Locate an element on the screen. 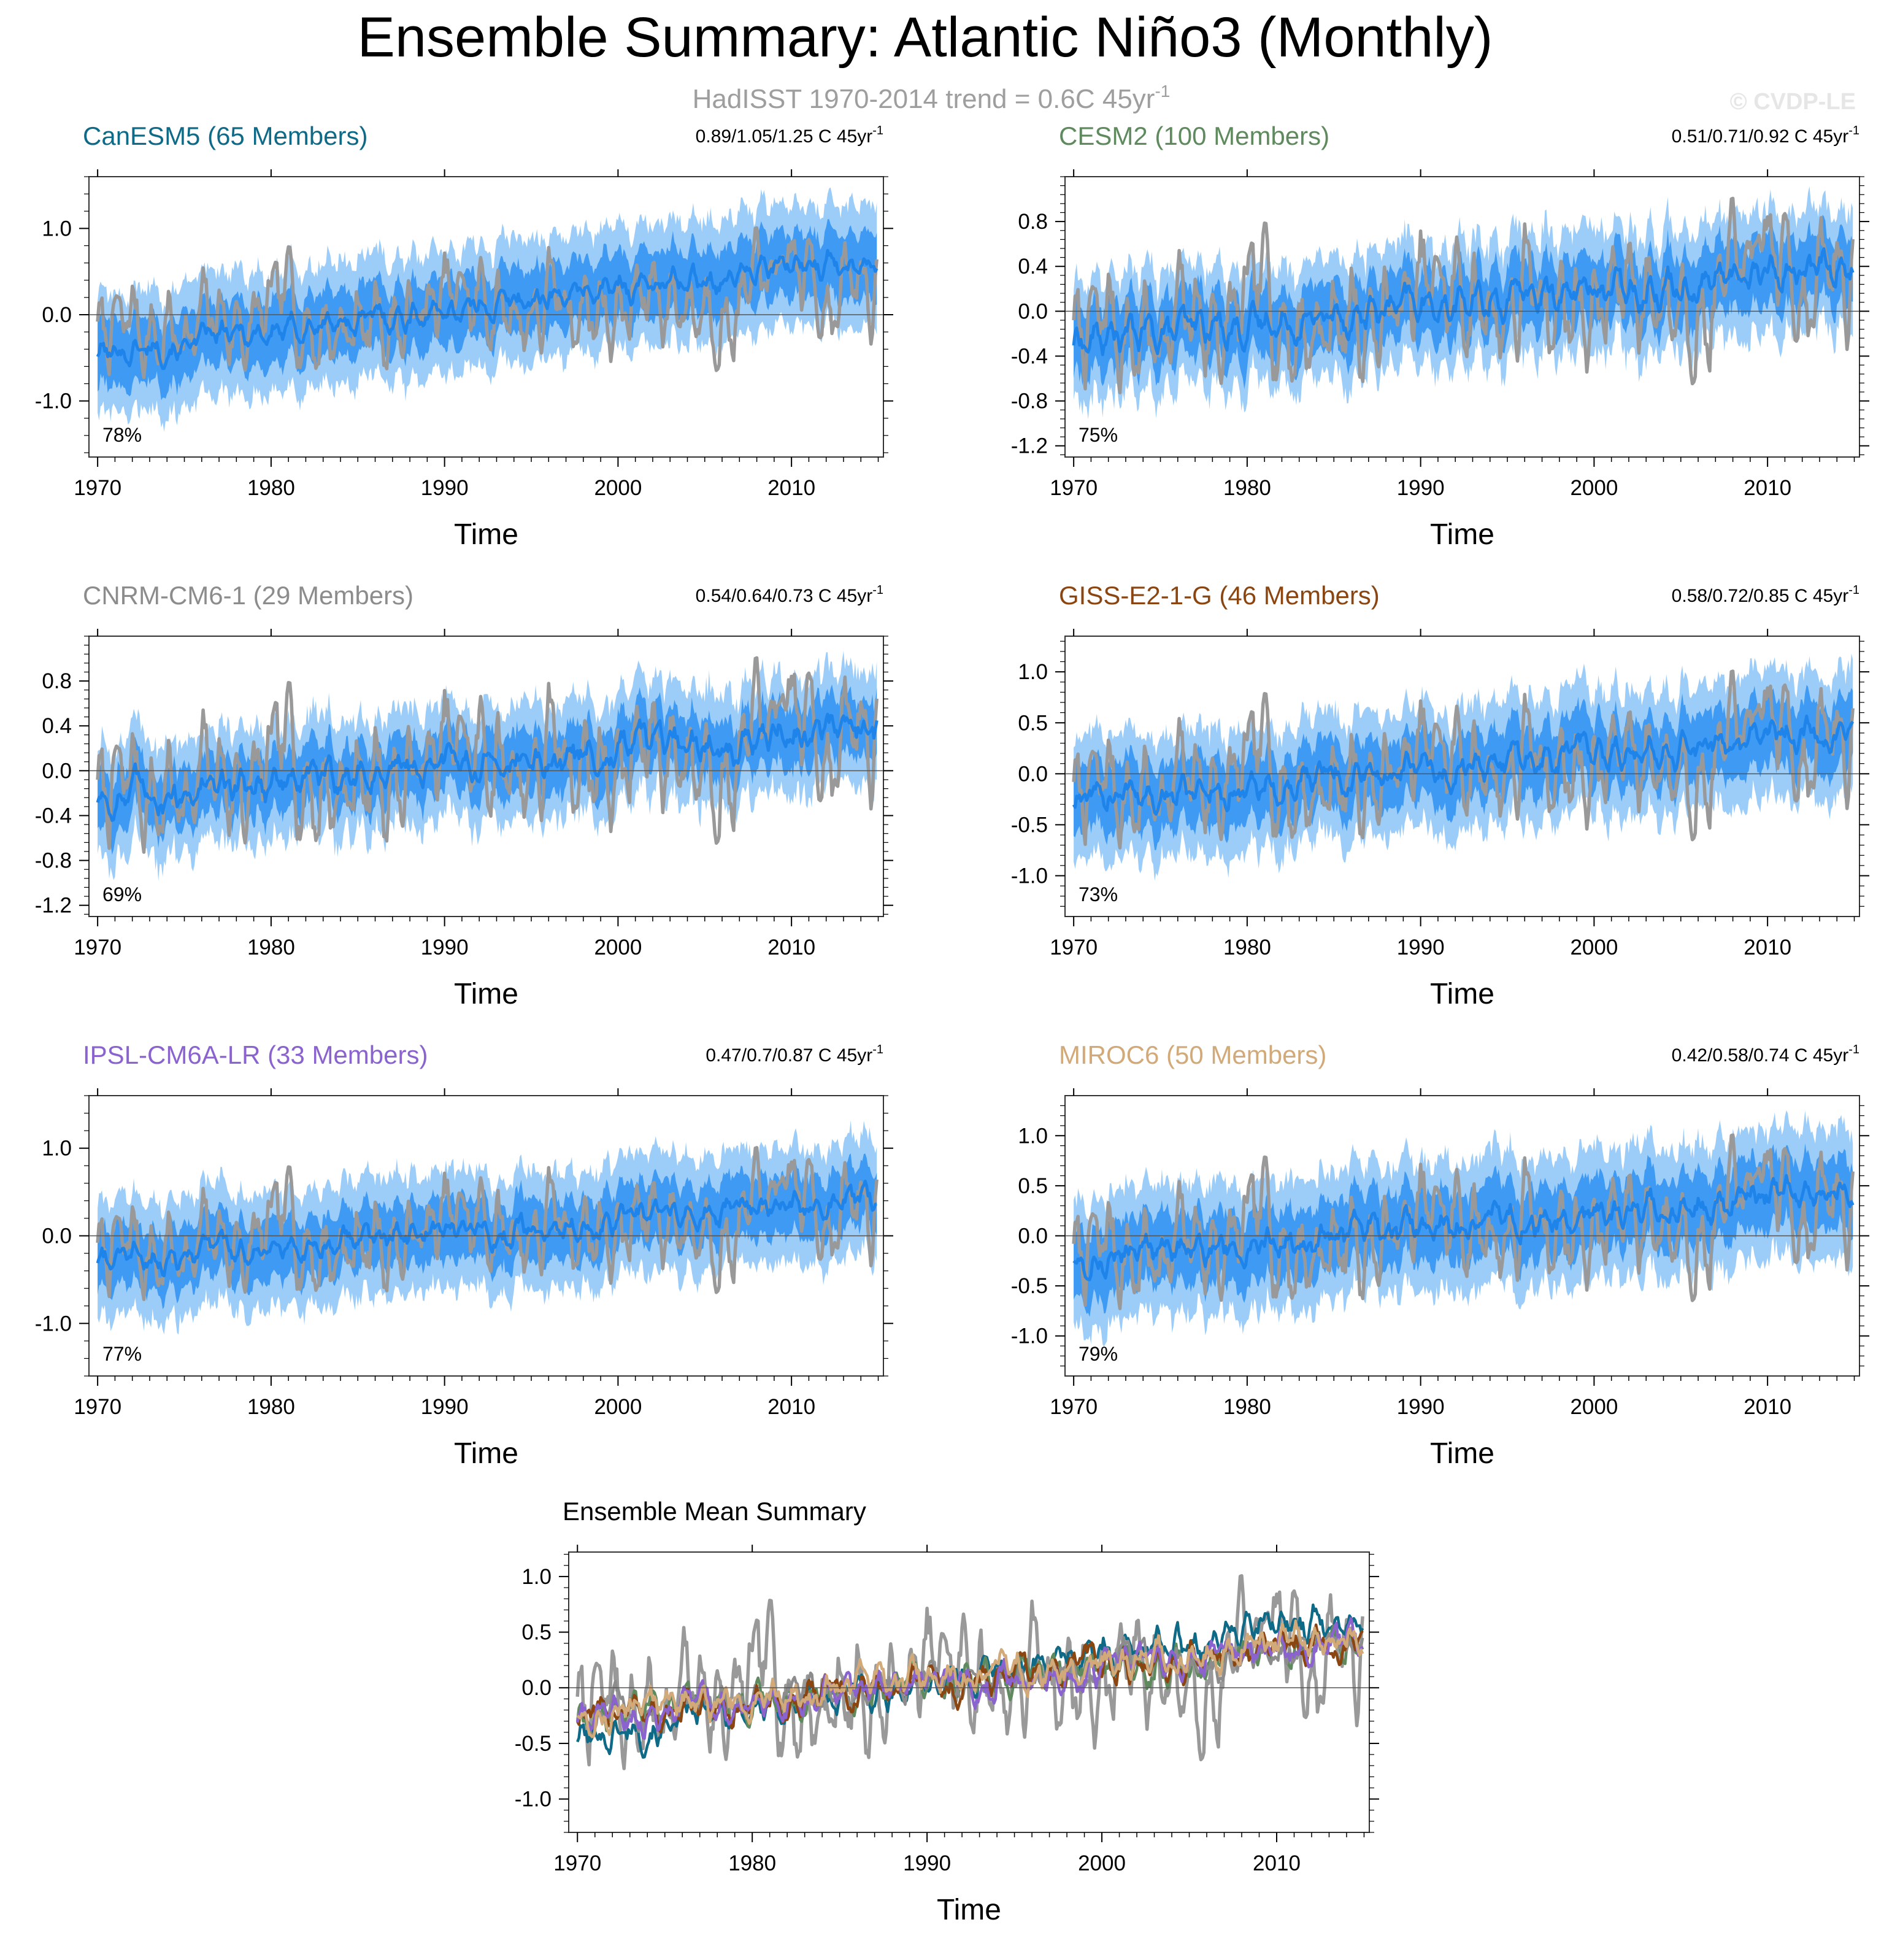  watermark: © CVDP-LE is located at coordinates (1793, 102).